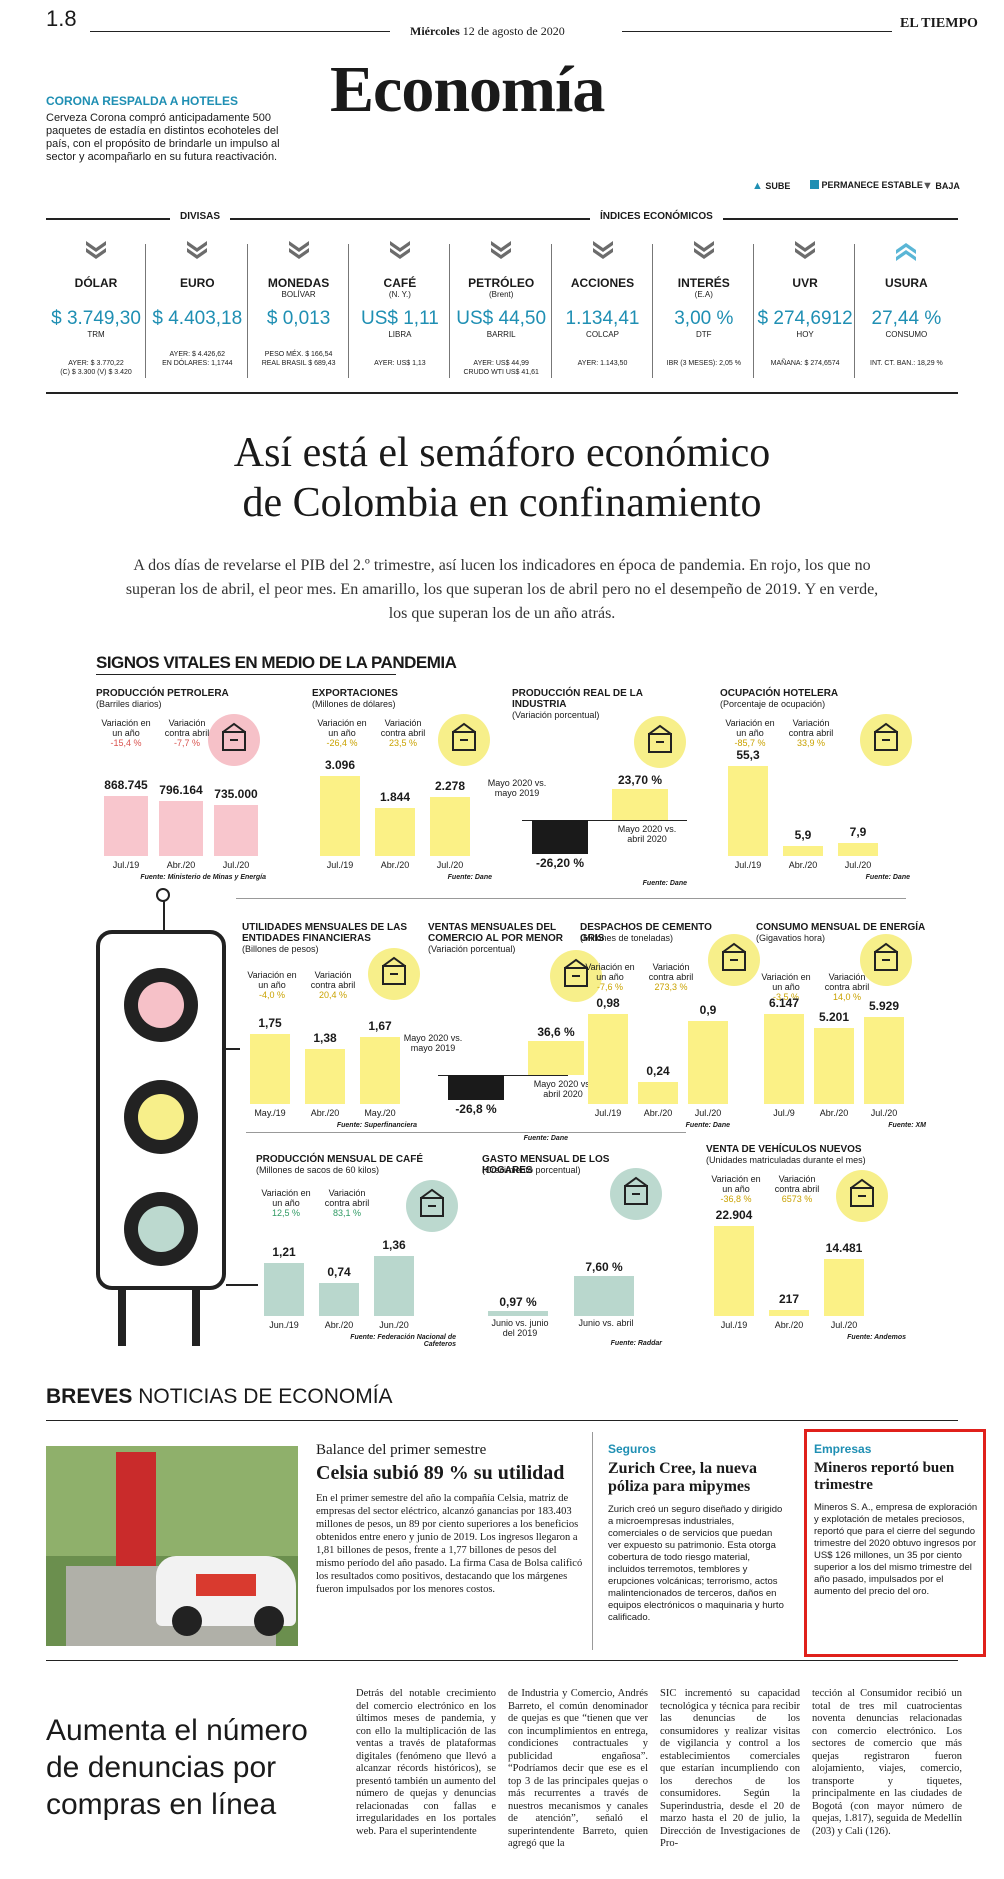  I want to click on indicator-unit: COLCAP, so click(602, 334).